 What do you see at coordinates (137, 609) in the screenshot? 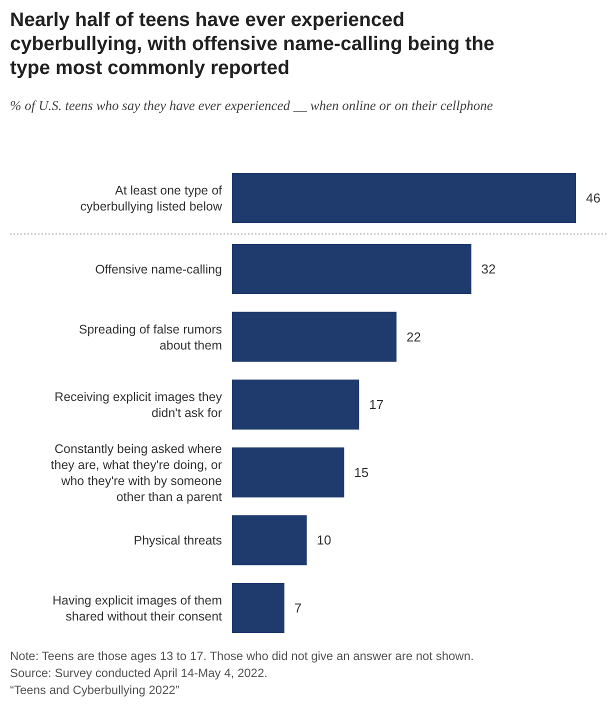
I see `y-tick-label: Having explicit images of them shared without their consent` at bounding box center [137, 609].